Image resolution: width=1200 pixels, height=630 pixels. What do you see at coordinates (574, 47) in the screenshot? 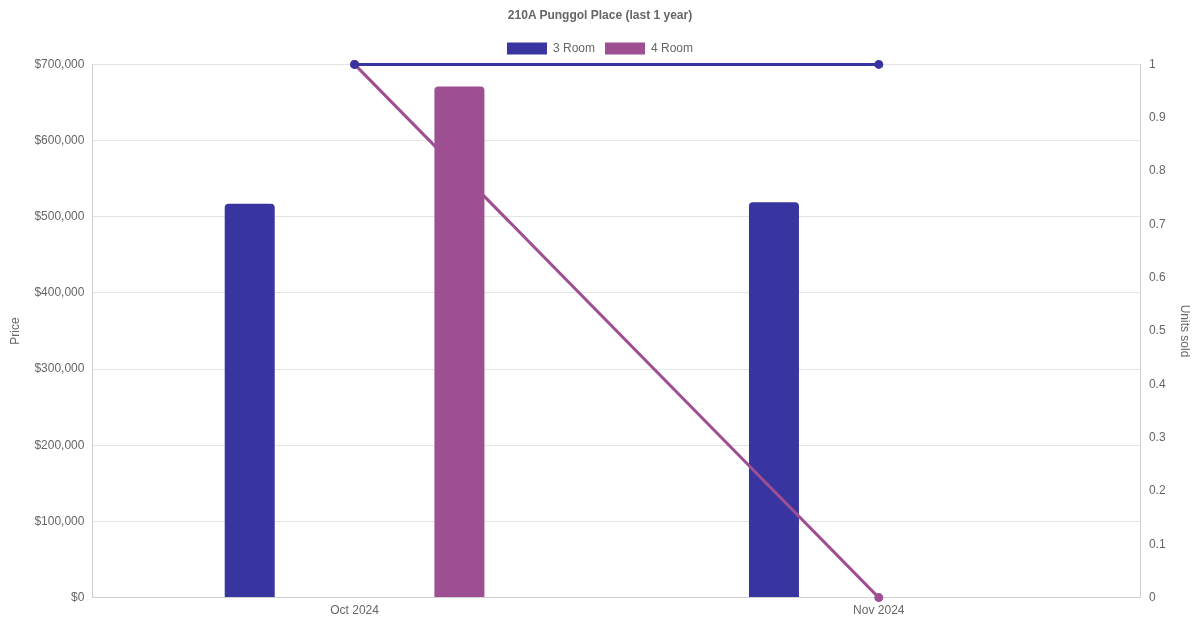
I see `legend-label: 3 Room` at bounding box center [574, 47].